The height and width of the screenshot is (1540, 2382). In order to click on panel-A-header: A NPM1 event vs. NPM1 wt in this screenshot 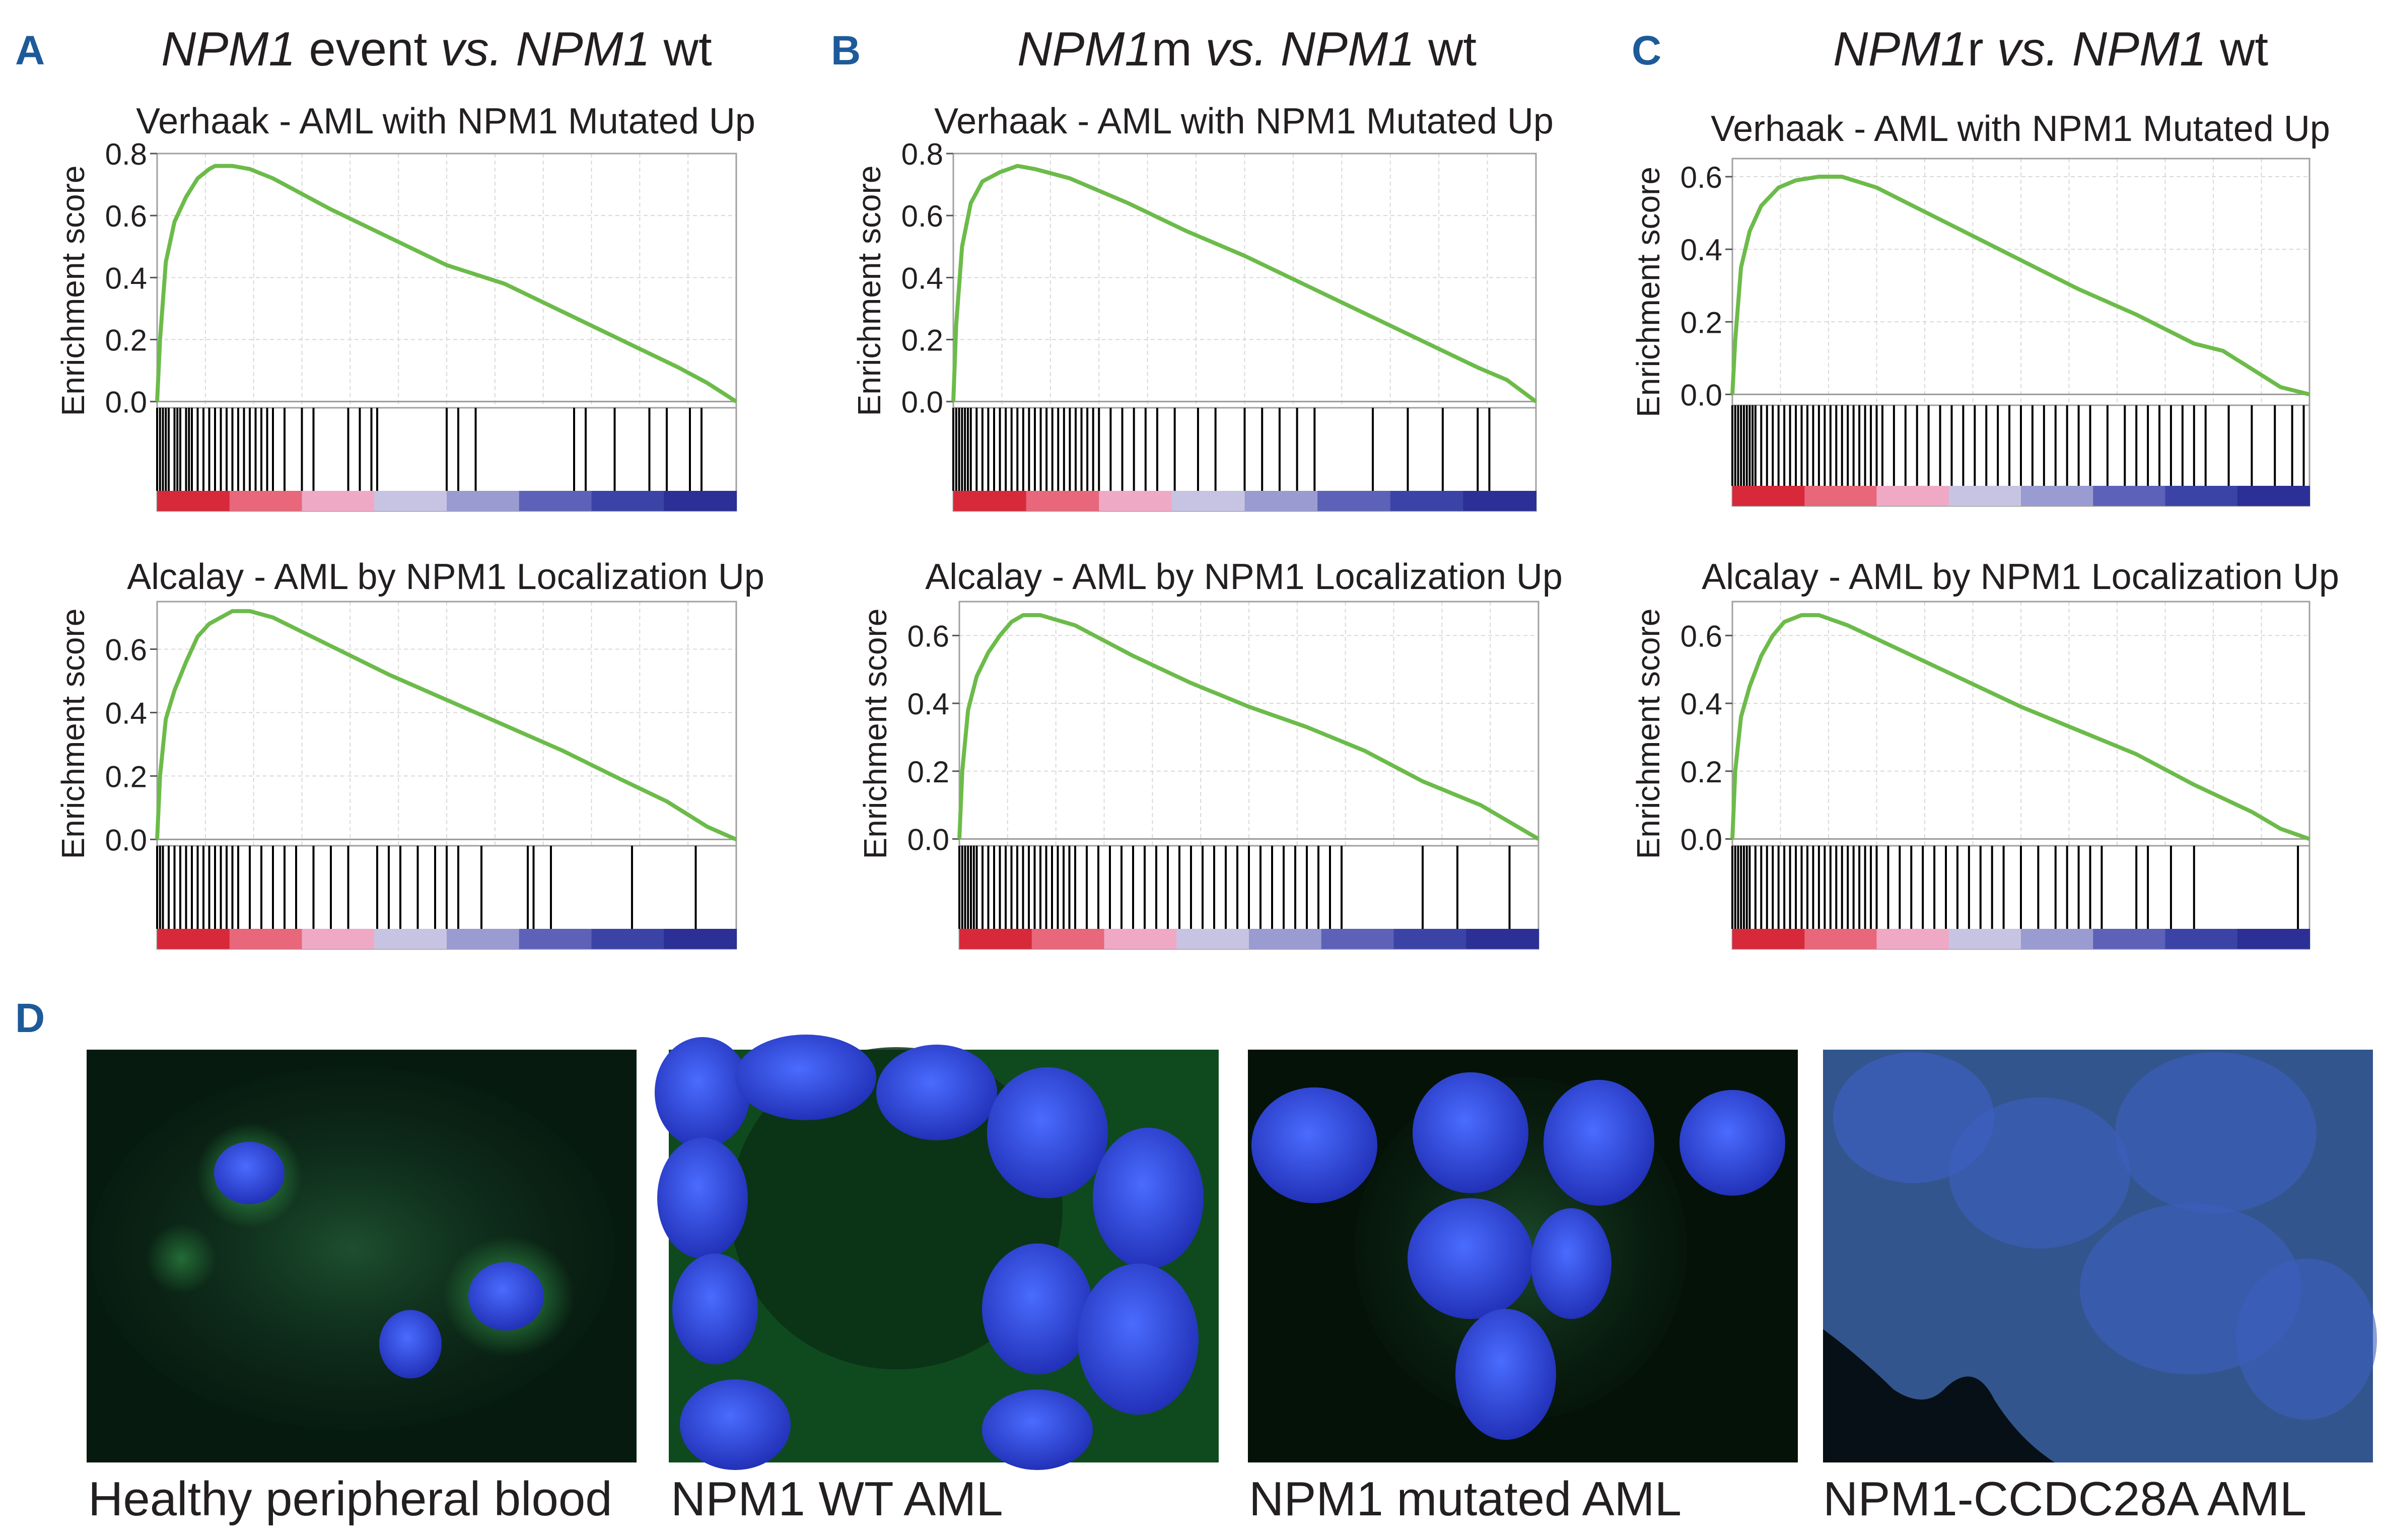, I will do `click(363, 49)`.